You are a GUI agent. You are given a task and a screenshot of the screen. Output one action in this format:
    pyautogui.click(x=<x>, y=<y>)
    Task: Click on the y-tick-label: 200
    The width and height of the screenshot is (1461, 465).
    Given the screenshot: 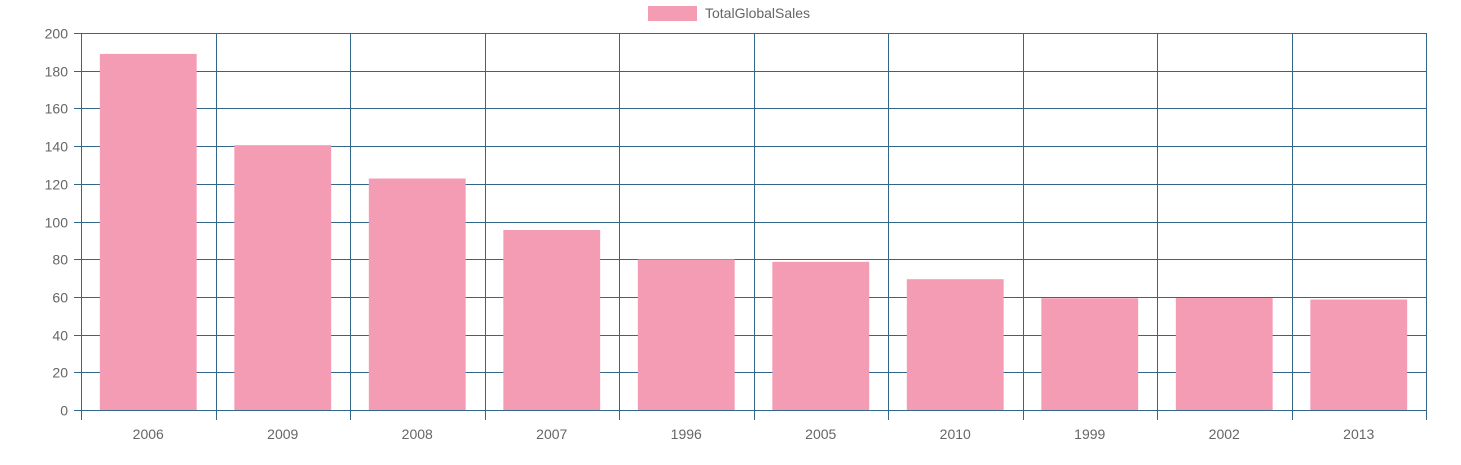 What is the action you would take?
    pyautogui.click(x=57, y=34)
    